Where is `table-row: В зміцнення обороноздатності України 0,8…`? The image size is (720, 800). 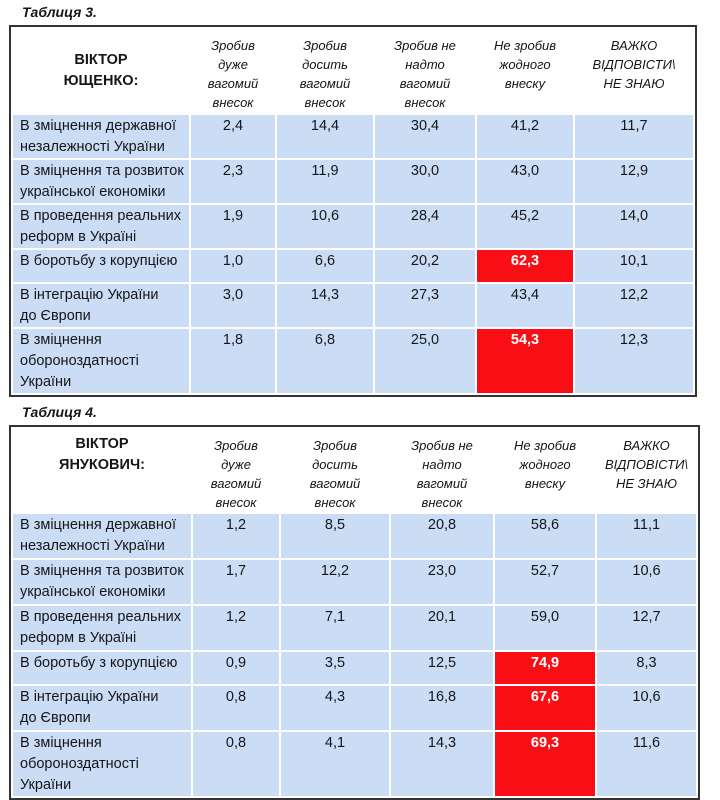 table-row: В зміцнення обороноздатності України 0,8… is located at coordinates (354, 764).